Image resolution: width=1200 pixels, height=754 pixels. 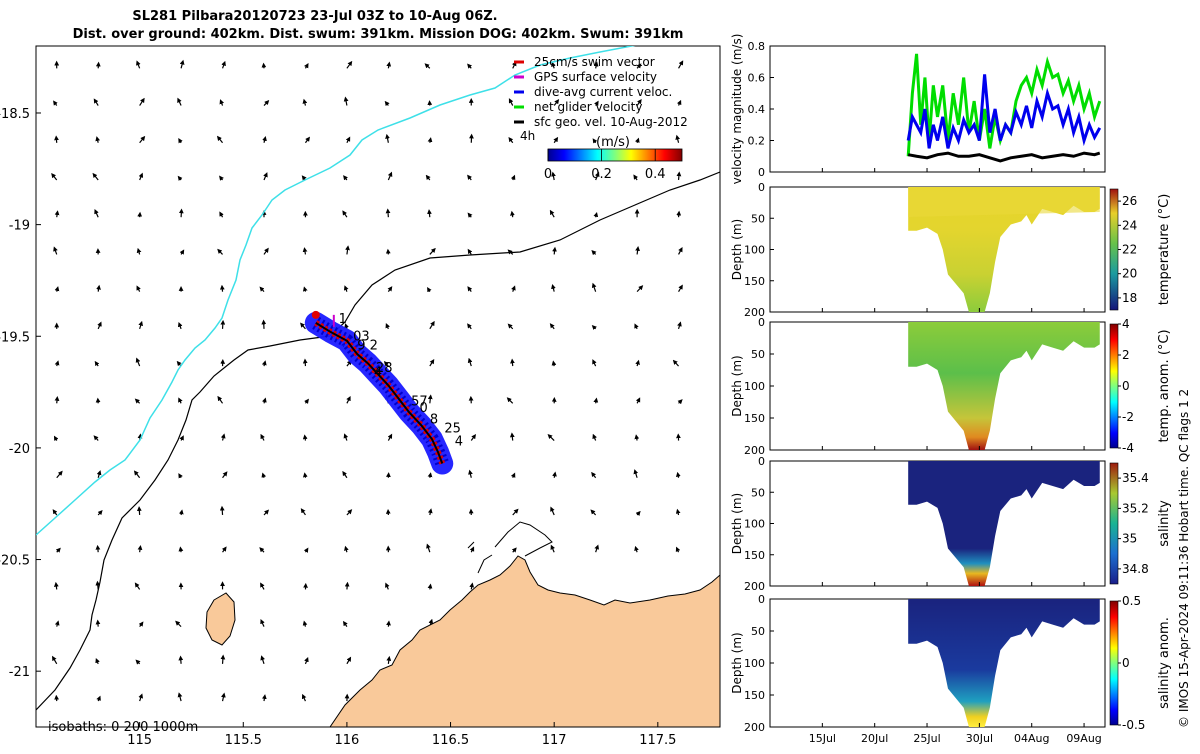 What do you see at coordinates (613, 142) in the screenshot?
I see `colorbar-unit-label: (m/s)` at bounding box center [613, 142].